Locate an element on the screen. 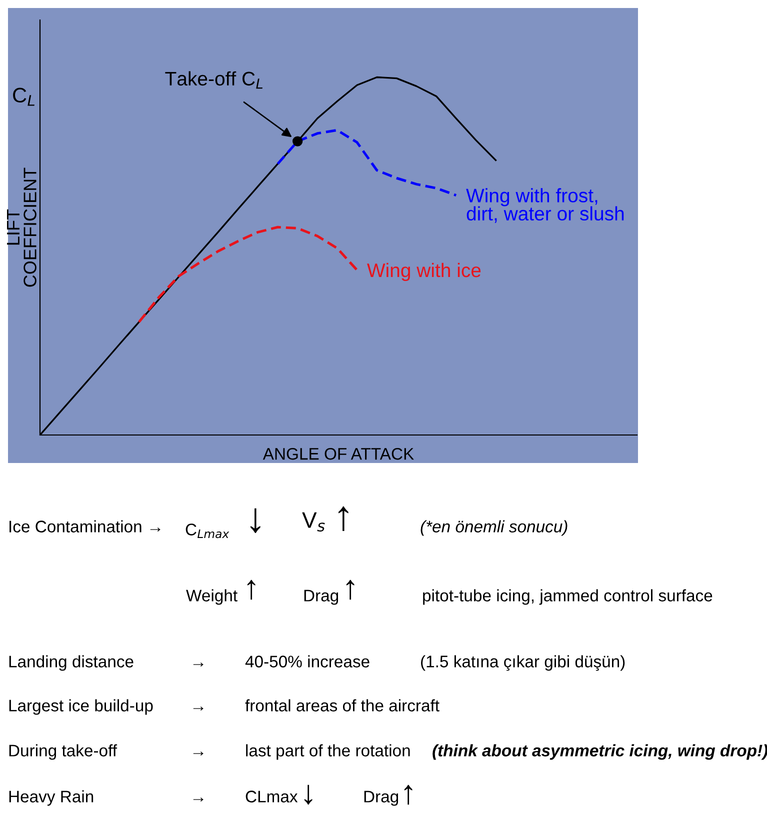 The image size is (767, 825). text: During take-off is located at coordinates (63, 752).